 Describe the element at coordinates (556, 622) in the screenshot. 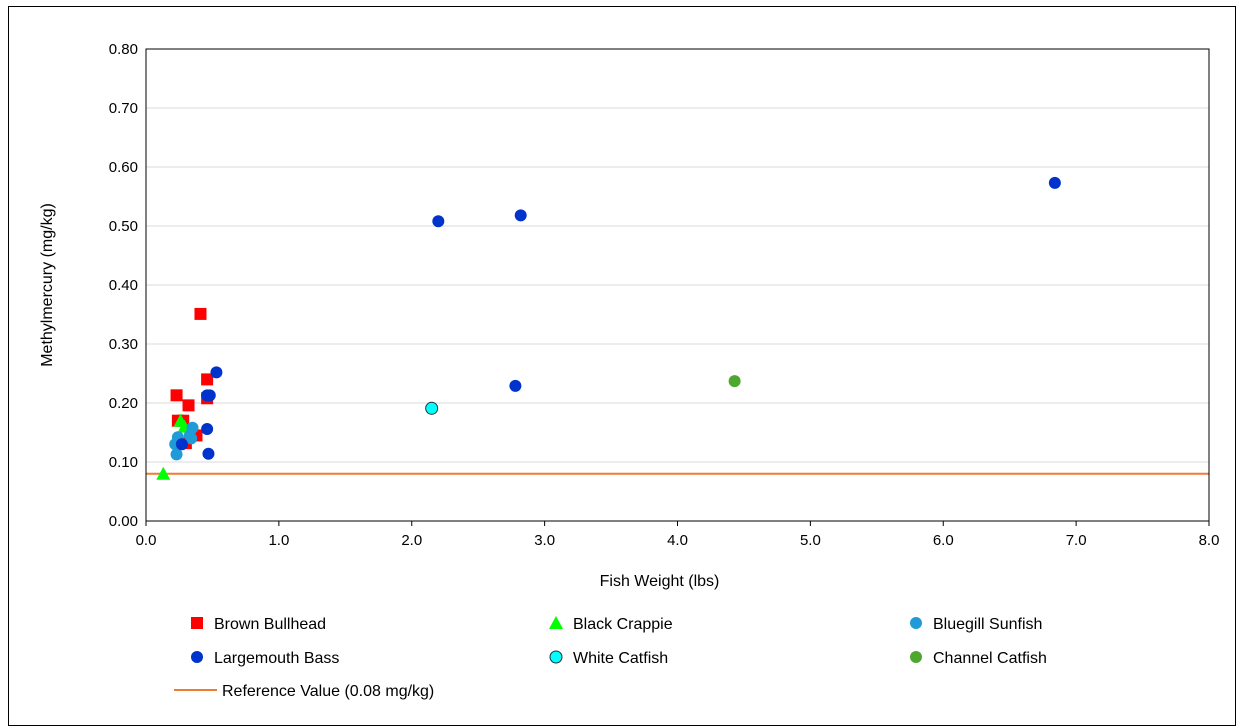

I see `legend-marker-black-crappie` at that location.